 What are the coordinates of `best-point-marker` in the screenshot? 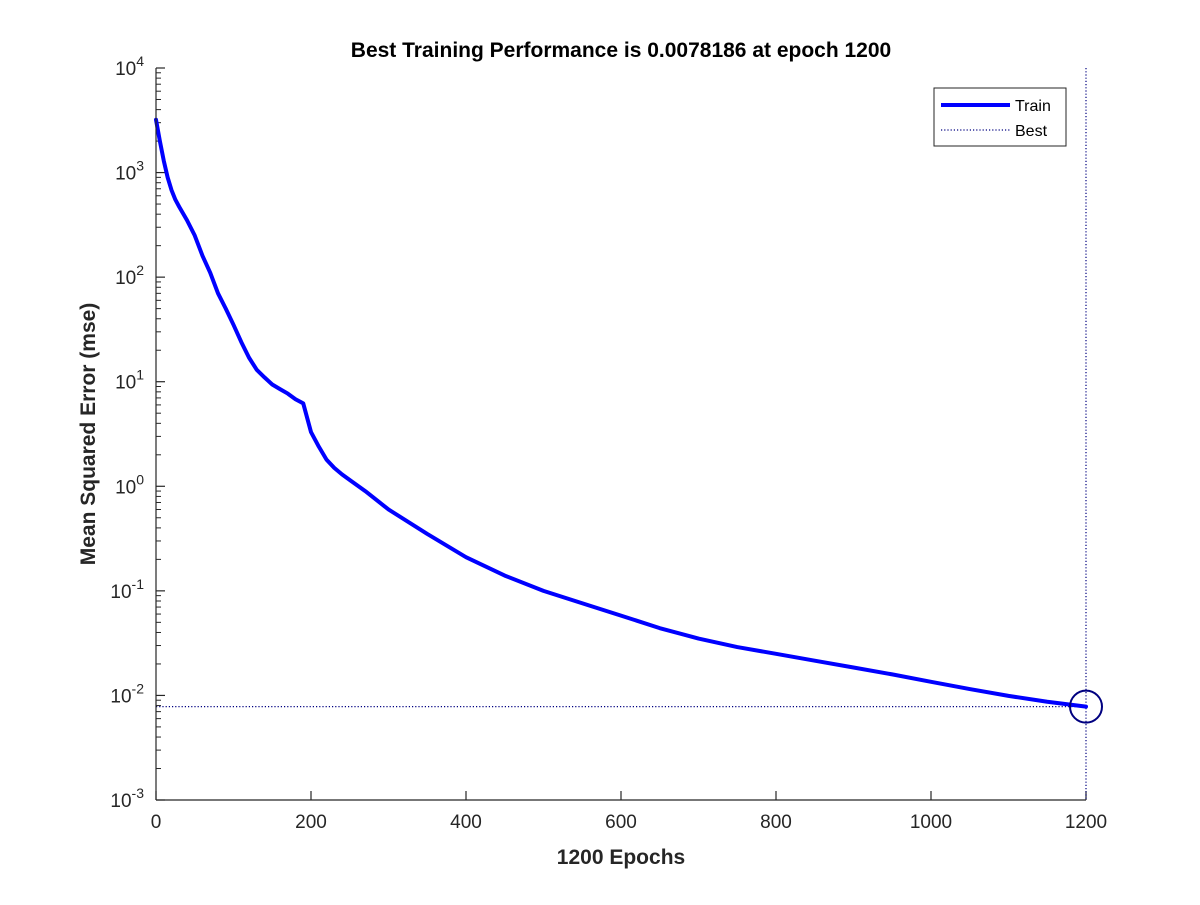 It's located at (1086, 706).